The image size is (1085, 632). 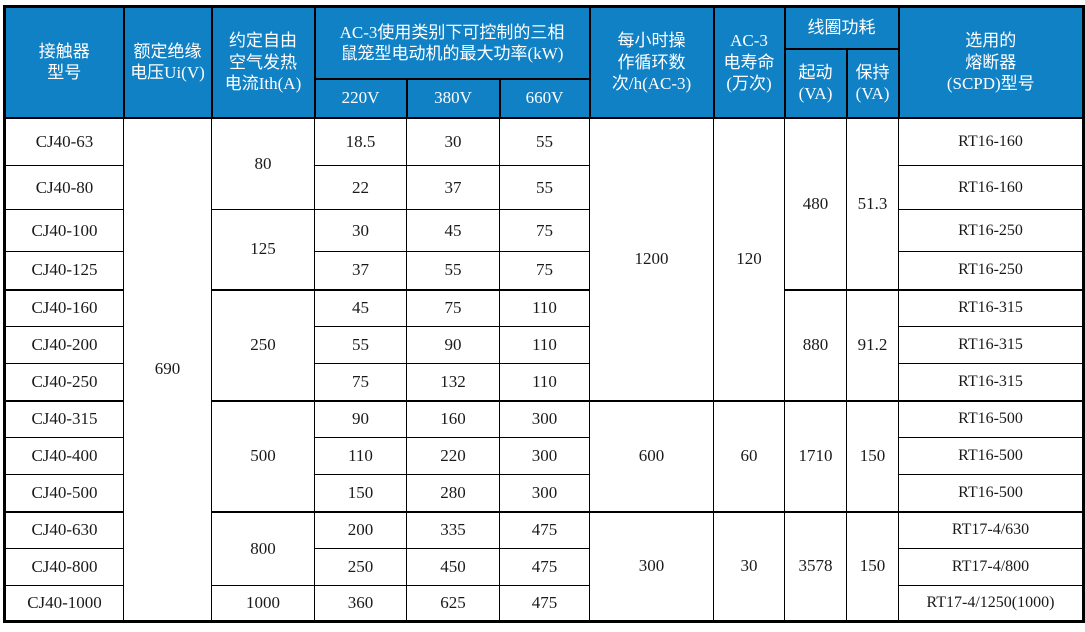 I want to click on cell-kw220: 30, so click(x=360, y=230).